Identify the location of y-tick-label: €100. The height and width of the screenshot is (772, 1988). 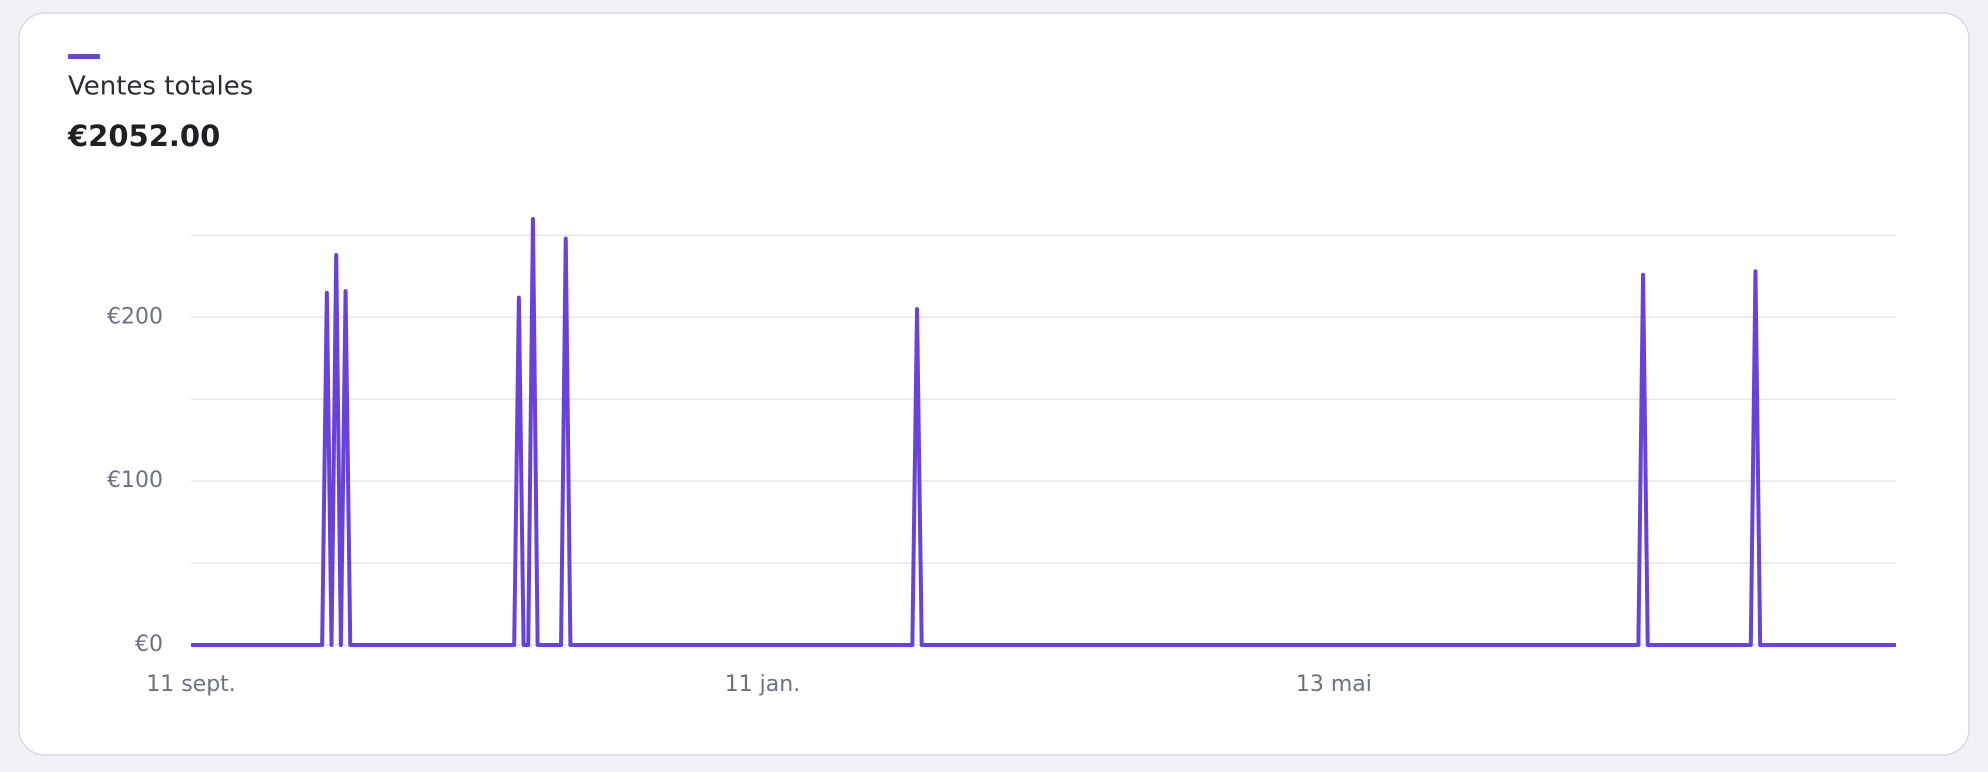
(135, 480).